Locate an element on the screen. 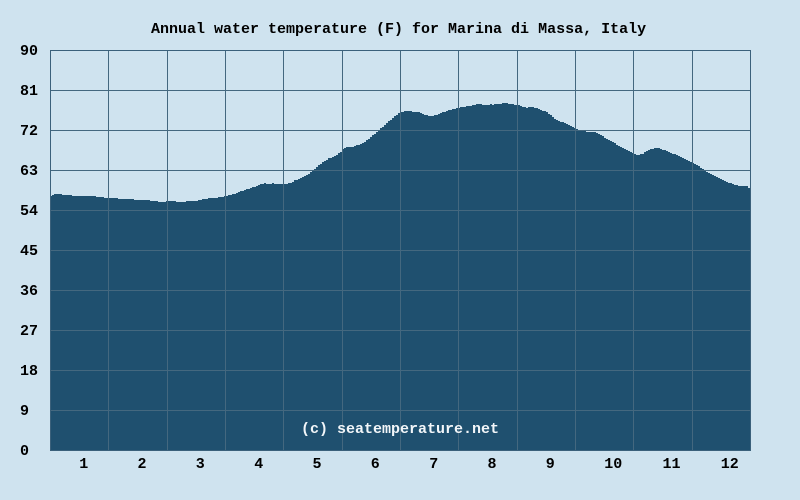 The width and height of the screenshot is (800, 500). svg-text: 1 is located at coordinates (83, 464).